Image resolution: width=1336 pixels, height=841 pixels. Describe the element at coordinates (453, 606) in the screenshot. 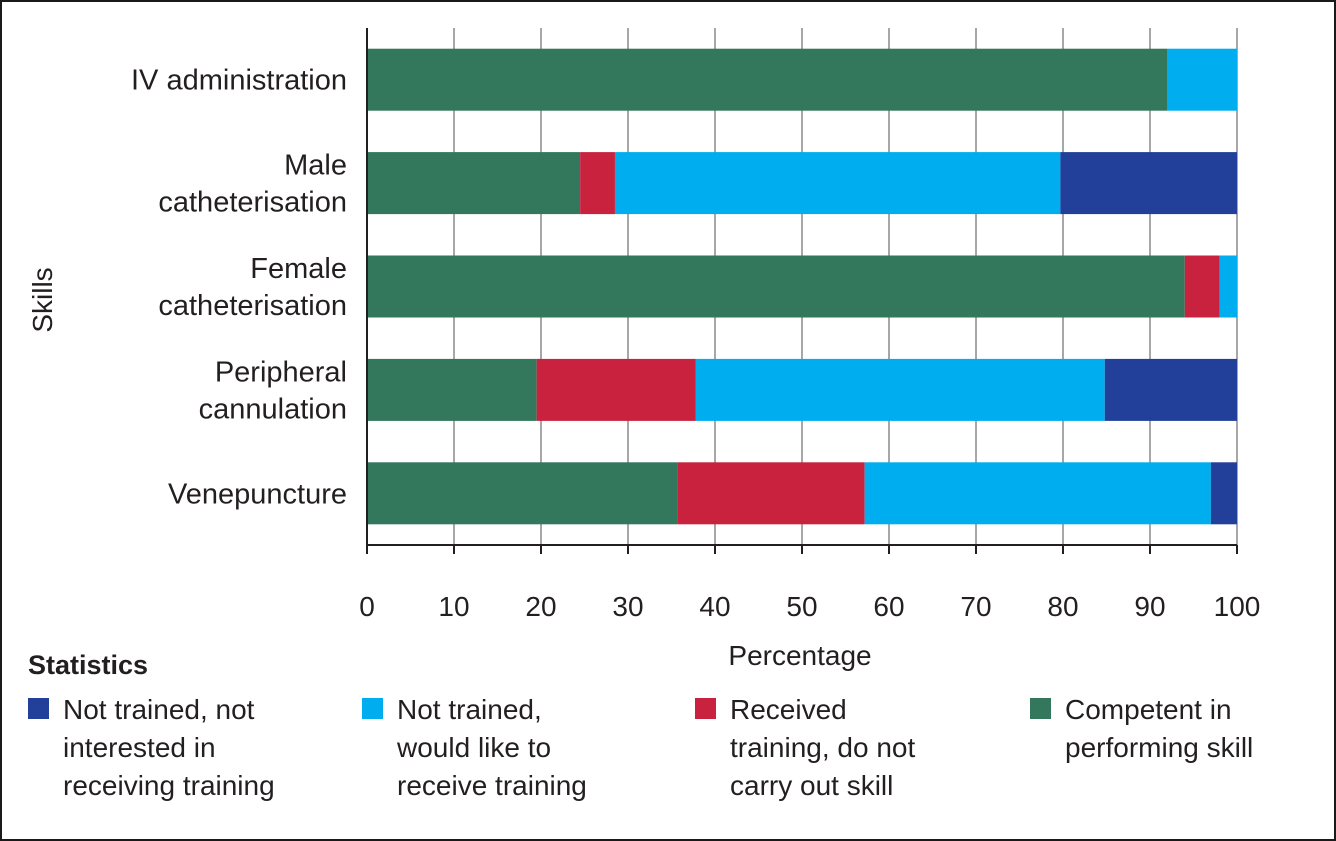

I see `x-tick-label: 10` at that location.